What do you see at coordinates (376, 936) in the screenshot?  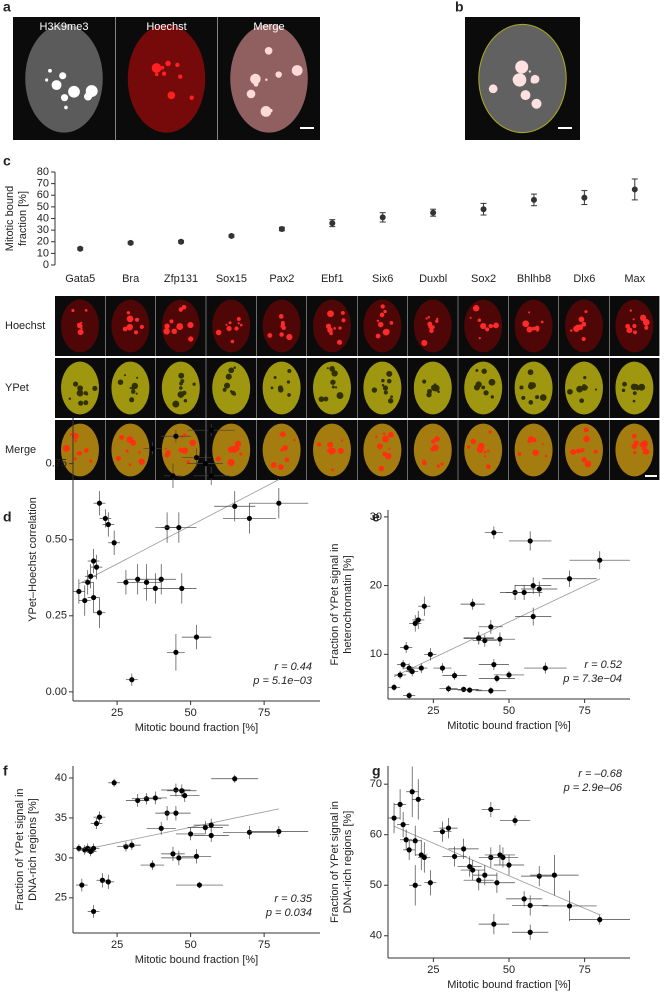 I see `y-tick-label: 40` at bounding box center [376, 936].